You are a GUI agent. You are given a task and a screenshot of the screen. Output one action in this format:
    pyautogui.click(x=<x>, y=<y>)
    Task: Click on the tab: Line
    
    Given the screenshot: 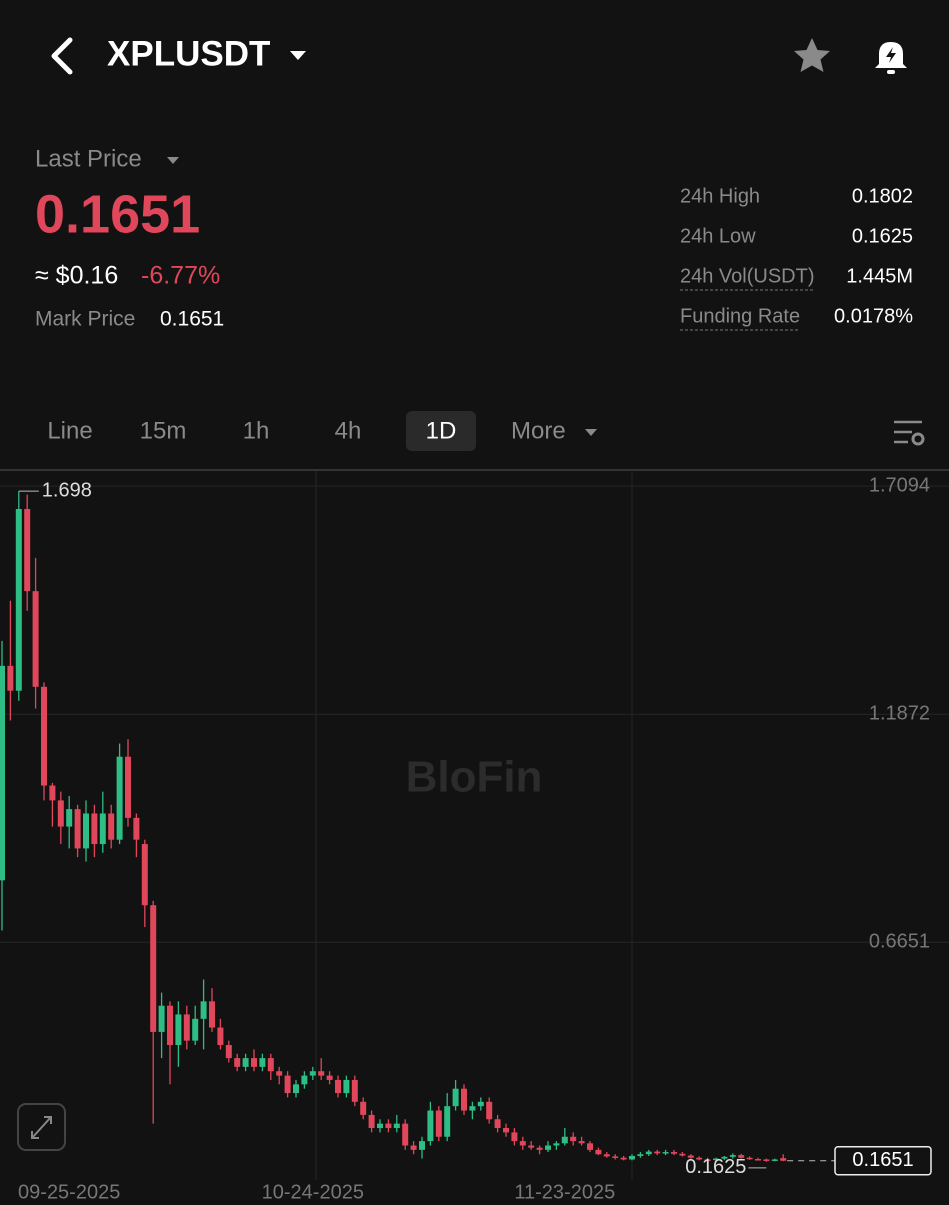 What is the action you would take?
    pyautogui.click(x=69, y=430)
    